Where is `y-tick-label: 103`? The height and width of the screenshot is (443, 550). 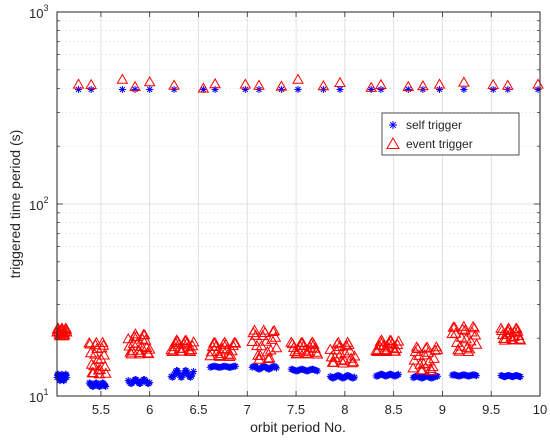
y-tick-label: 103 is located at coordinates (38, 12).